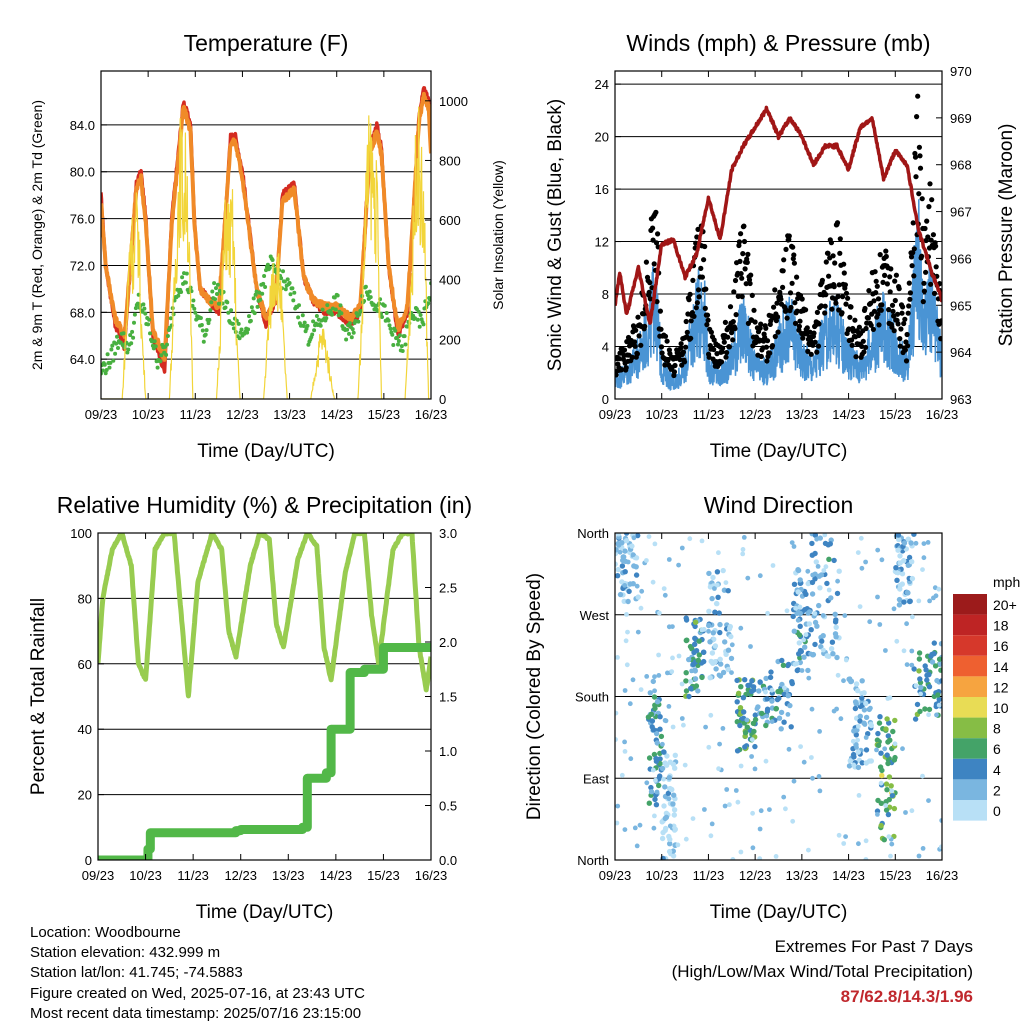 This screenshot has width=1024, height=1024. What do you see at coordinates (266, 252) in the screenshot?
I see `series-solar` at bounding box center [266, 252].